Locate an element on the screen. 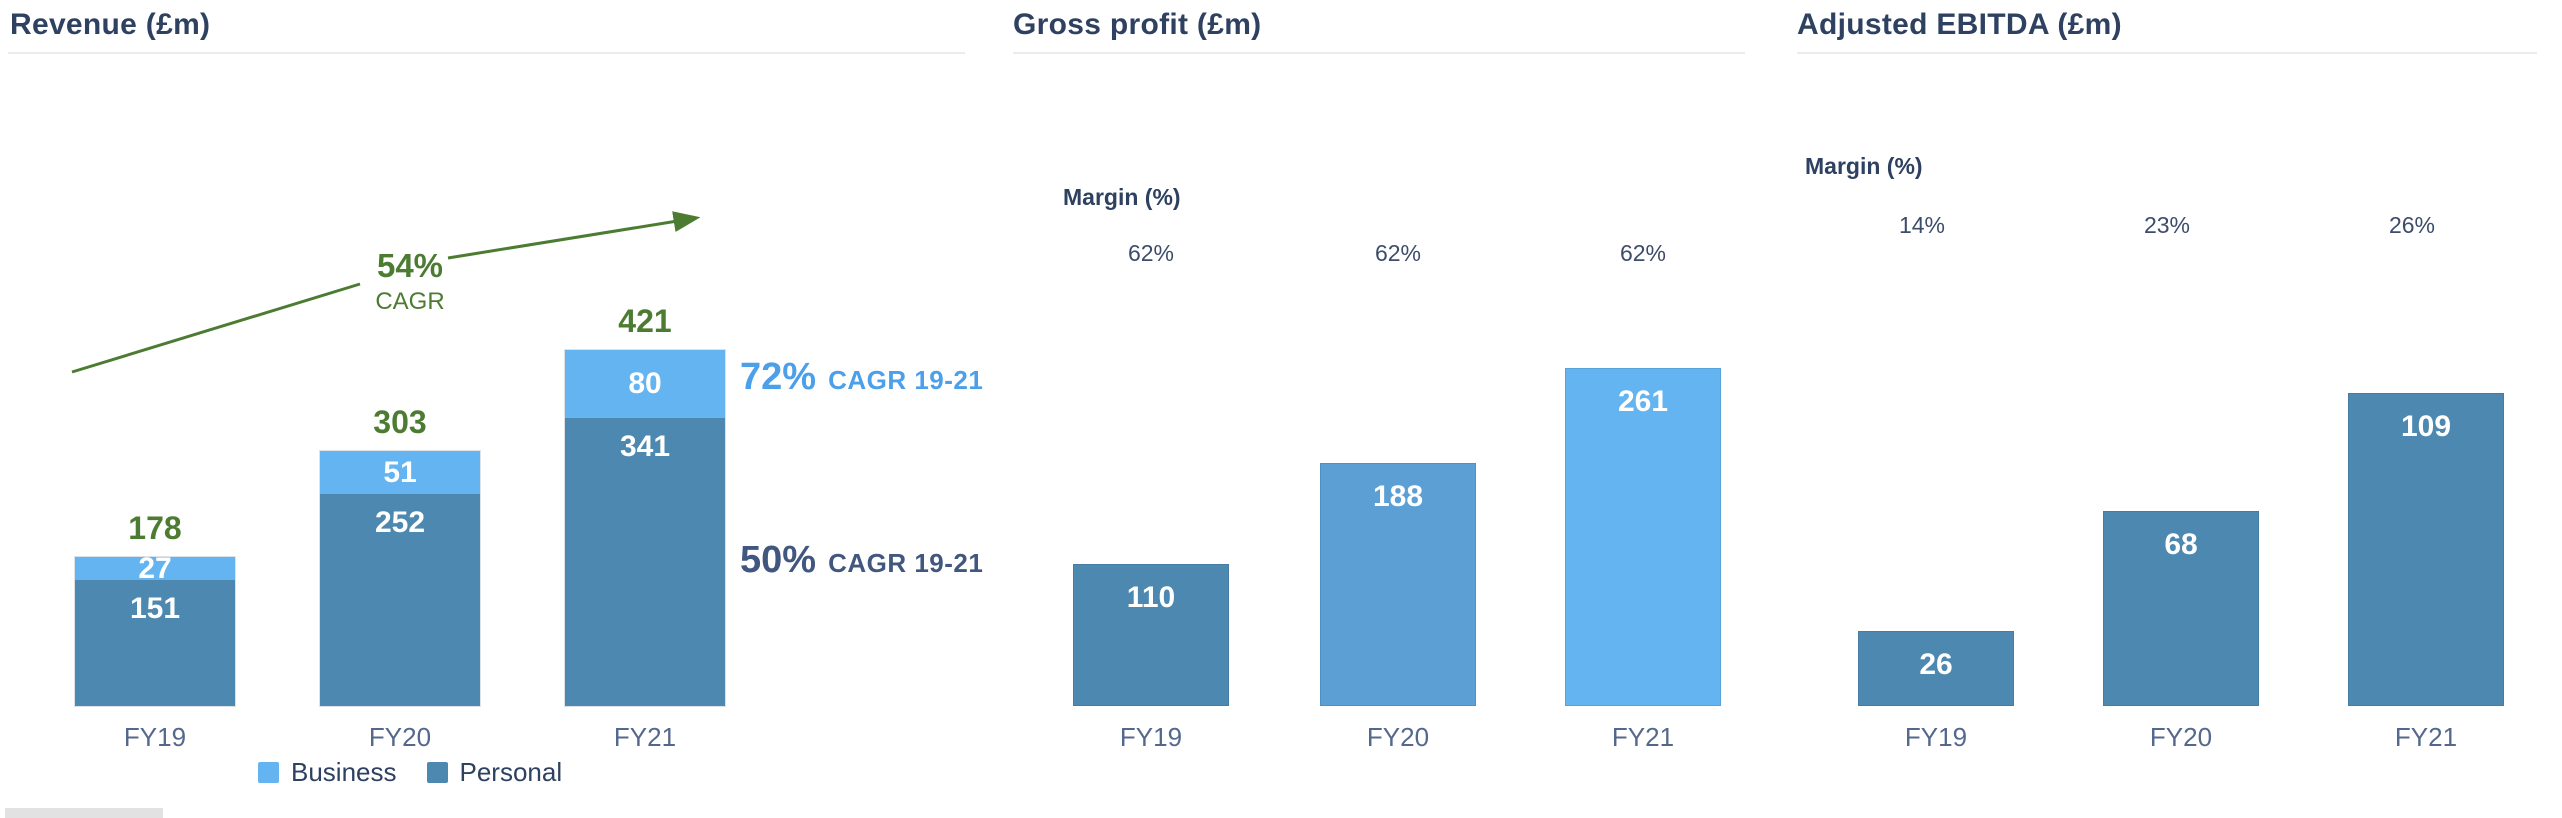  margin-value: 14% is located at coordinates (1922, 225).